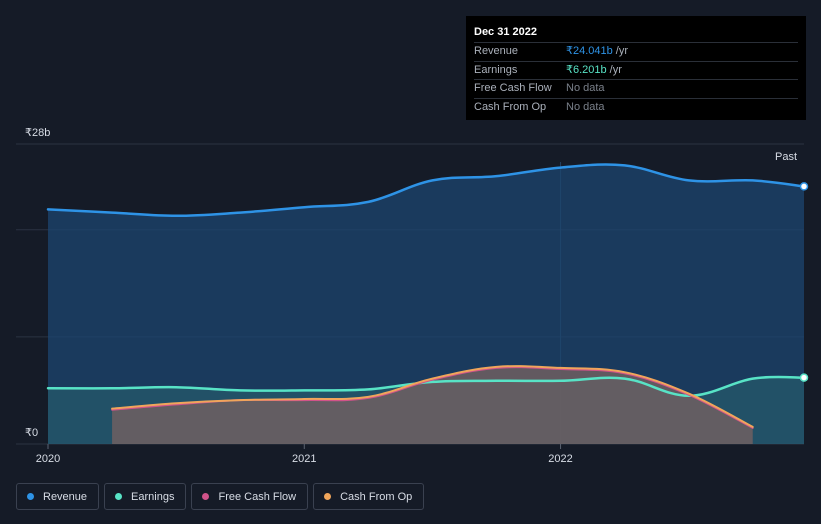 Image resolution: width=821 pixels, height=524 pixels. Describe the element at coordinates (48, 459) in the screenshot. I see `x-tick-label: 2020` at that location.